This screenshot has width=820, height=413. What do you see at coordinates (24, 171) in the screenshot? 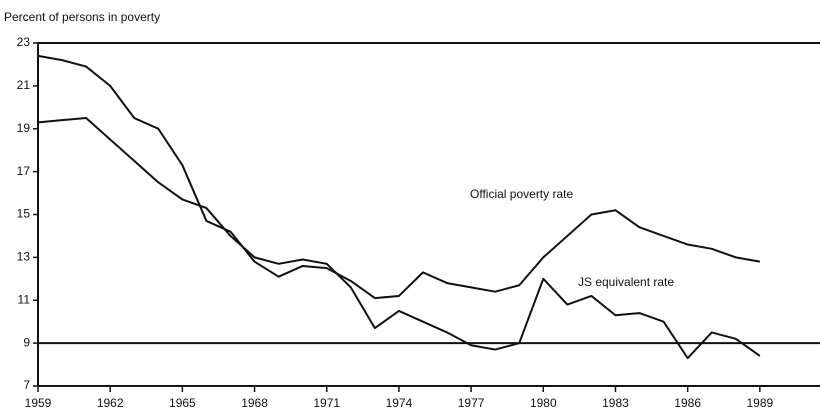
I see `y-tick-label: 17` at bounding box center [24, 171].